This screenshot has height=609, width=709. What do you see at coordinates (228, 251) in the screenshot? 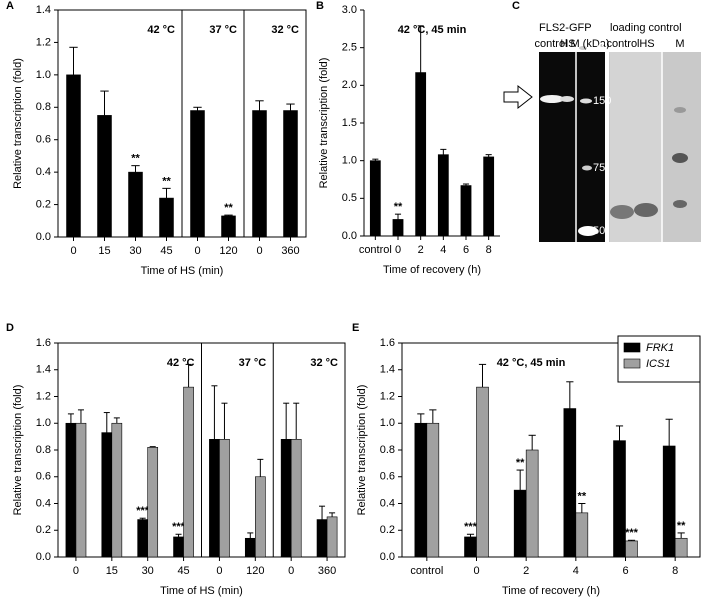
I see `x-tick-label: 120` at bounding box center [228, 251].